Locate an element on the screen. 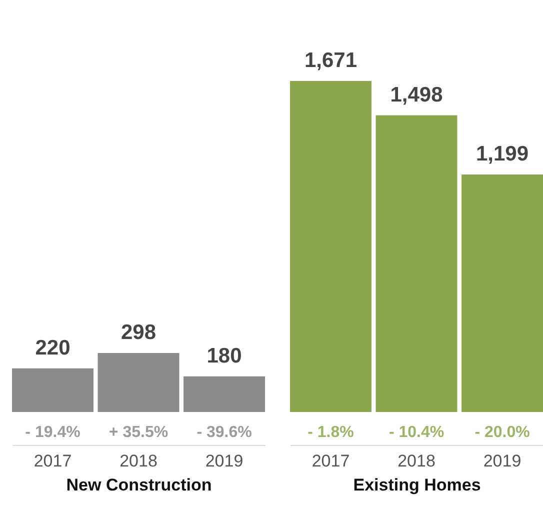  data-label: 1,199 is located at coordinates (502, 154).